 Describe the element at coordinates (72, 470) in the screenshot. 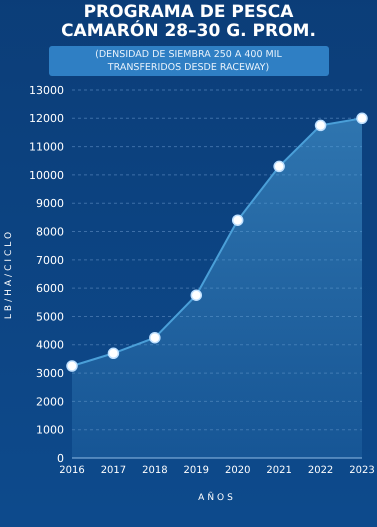

I see `x-tick-label: 2016` at that location.